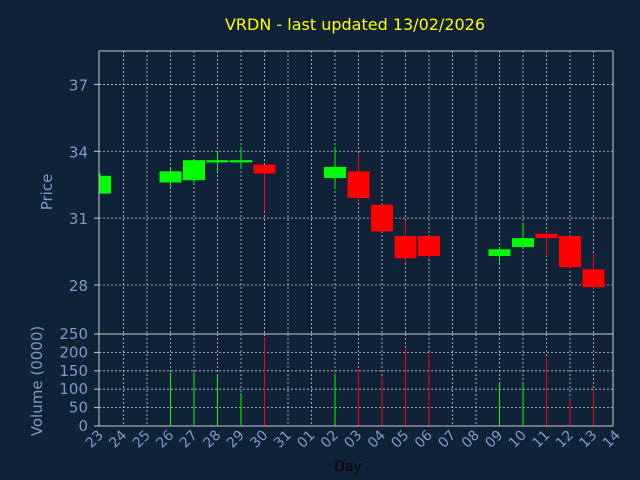  I want to click on price-tick-label: 31, so click(78, 219).